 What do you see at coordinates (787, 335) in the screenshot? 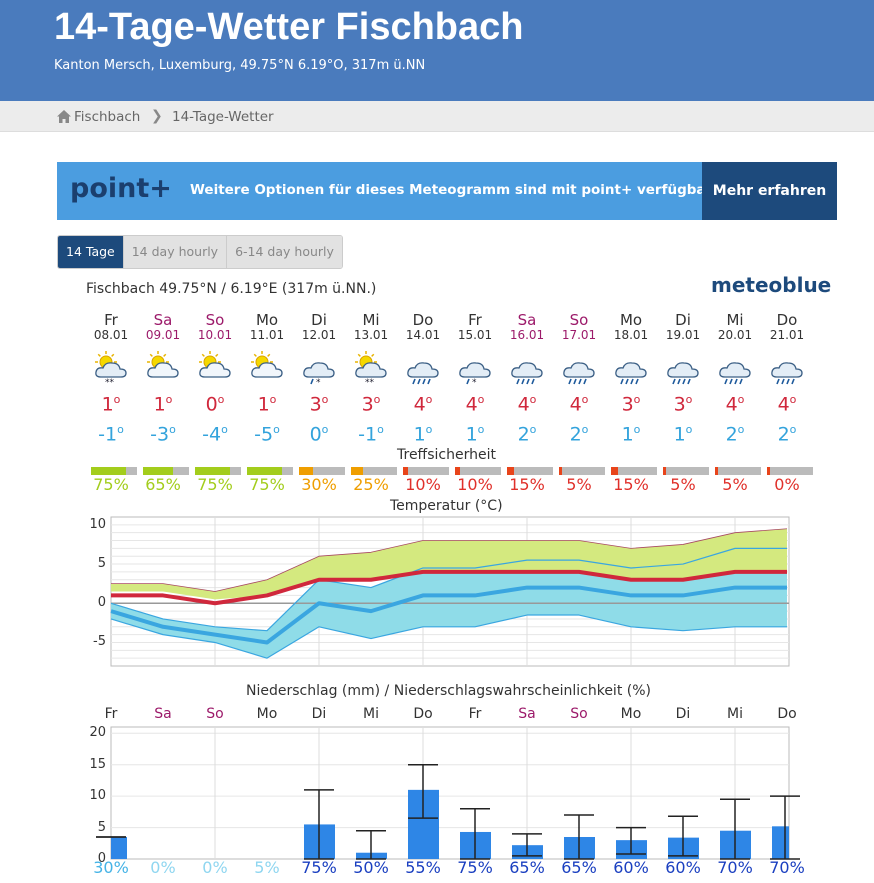
I see `day-date: 21.01` at bounding box center [787, 335].